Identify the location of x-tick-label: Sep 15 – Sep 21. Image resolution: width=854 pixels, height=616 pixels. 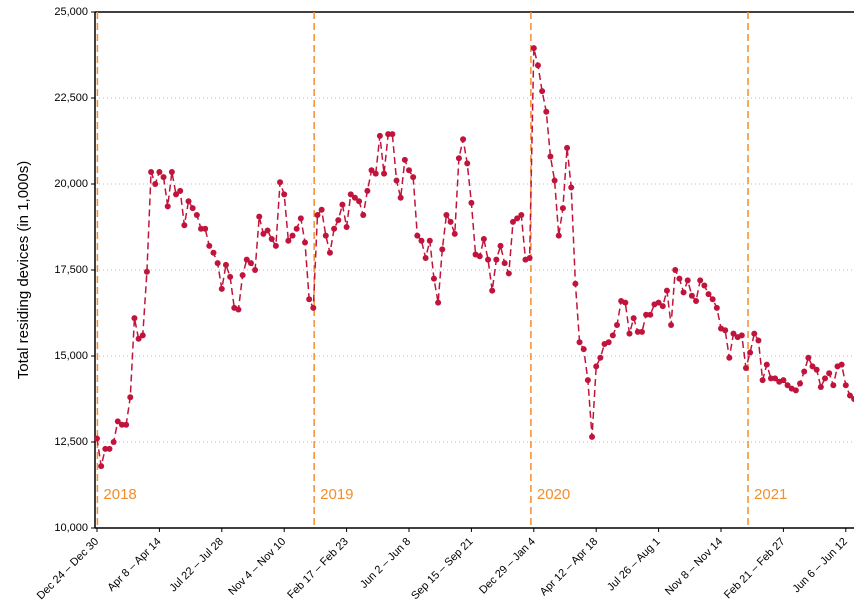
(442, 569).